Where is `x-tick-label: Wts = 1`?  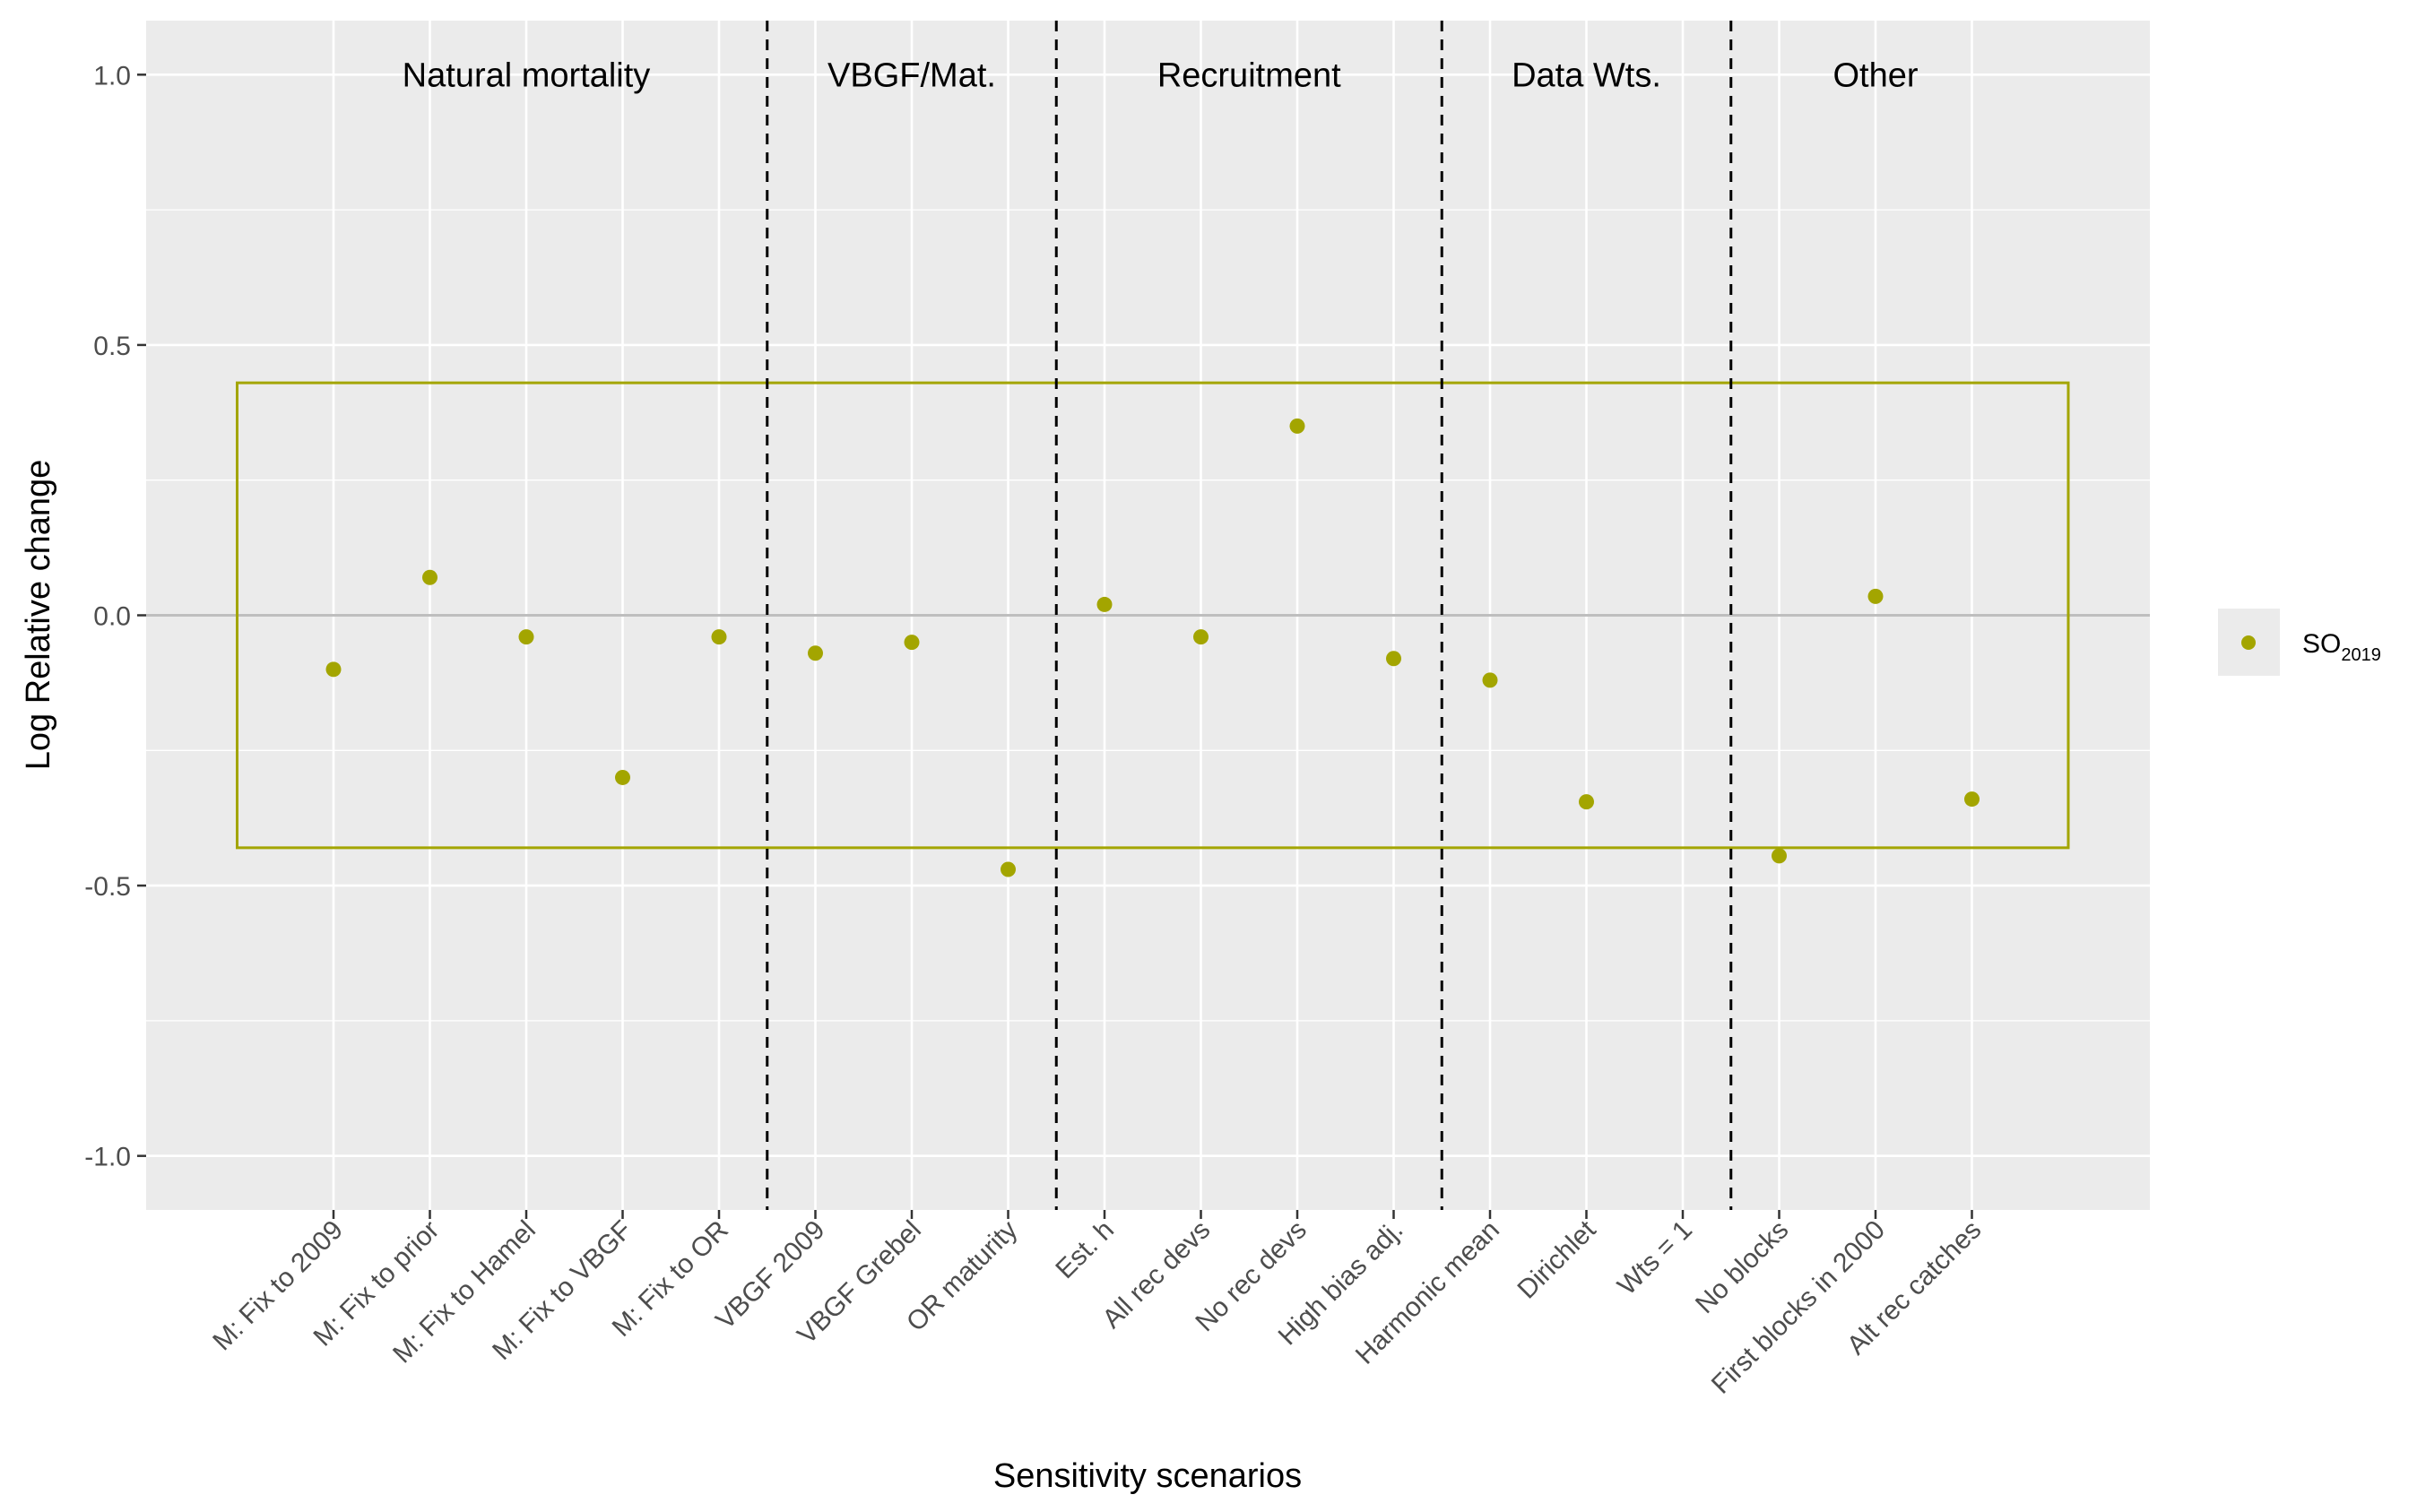
x-tick-label: Wts = 1 is located at coordinates (1655, 1258).